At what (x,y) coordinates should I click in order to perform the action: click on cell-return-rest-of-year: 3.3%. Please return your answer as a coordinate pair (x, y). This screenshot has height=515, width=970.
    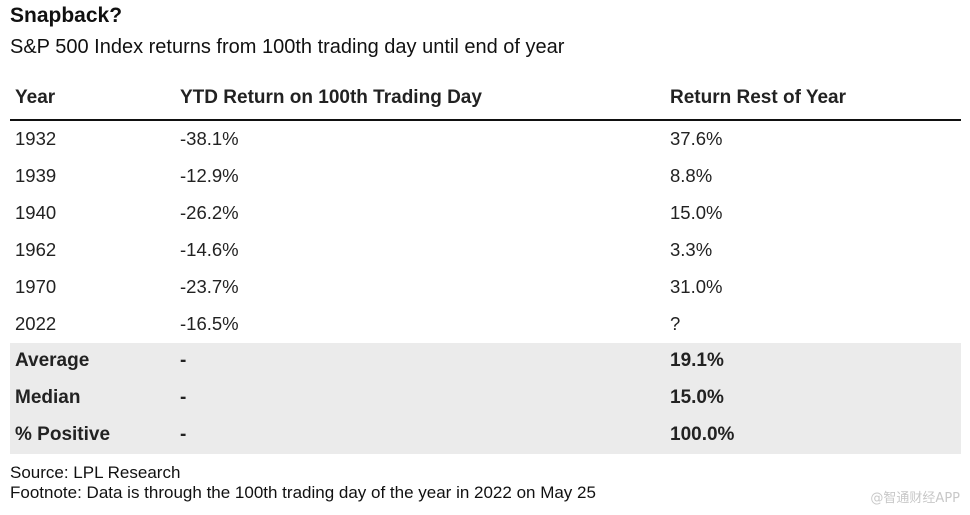
    Looking at the image, I should click on (691, 249).